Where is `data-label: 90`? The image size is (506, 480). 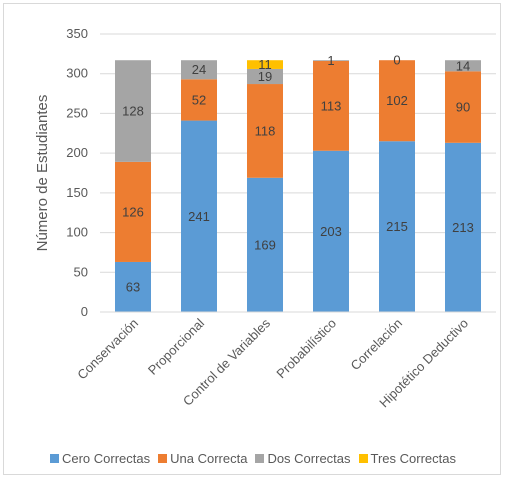 data-label: 90 is located at coordinates (463, 107).